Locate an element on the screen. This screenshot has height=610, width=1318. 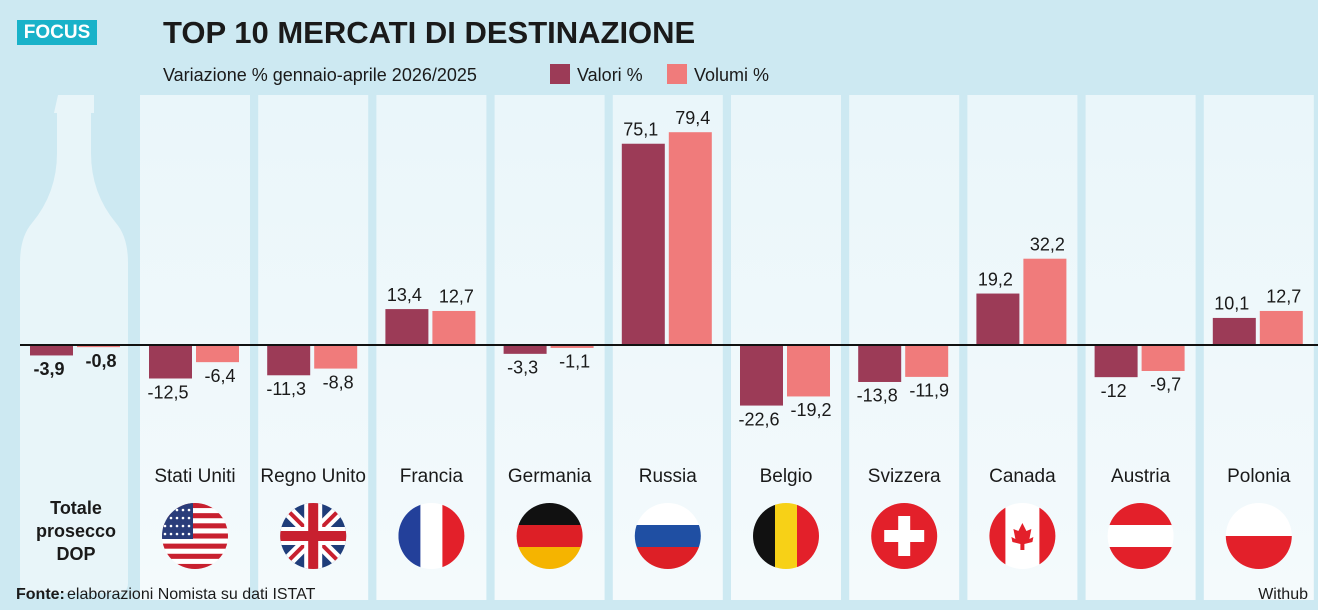
source-label: Fonte: is located at coordinates (40, 594).